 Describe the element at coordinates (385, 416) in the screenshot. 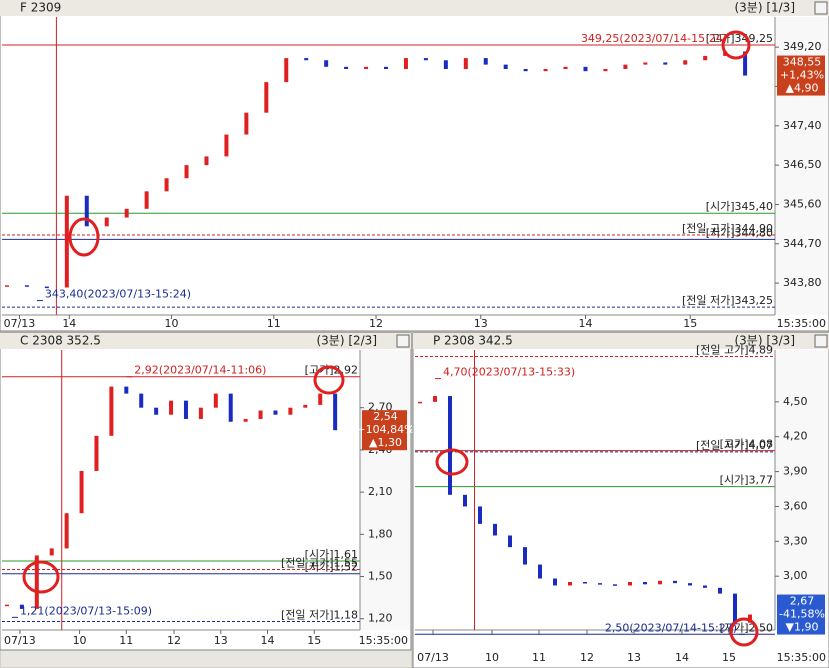

I see `price-box-text: 2,54` at that location.